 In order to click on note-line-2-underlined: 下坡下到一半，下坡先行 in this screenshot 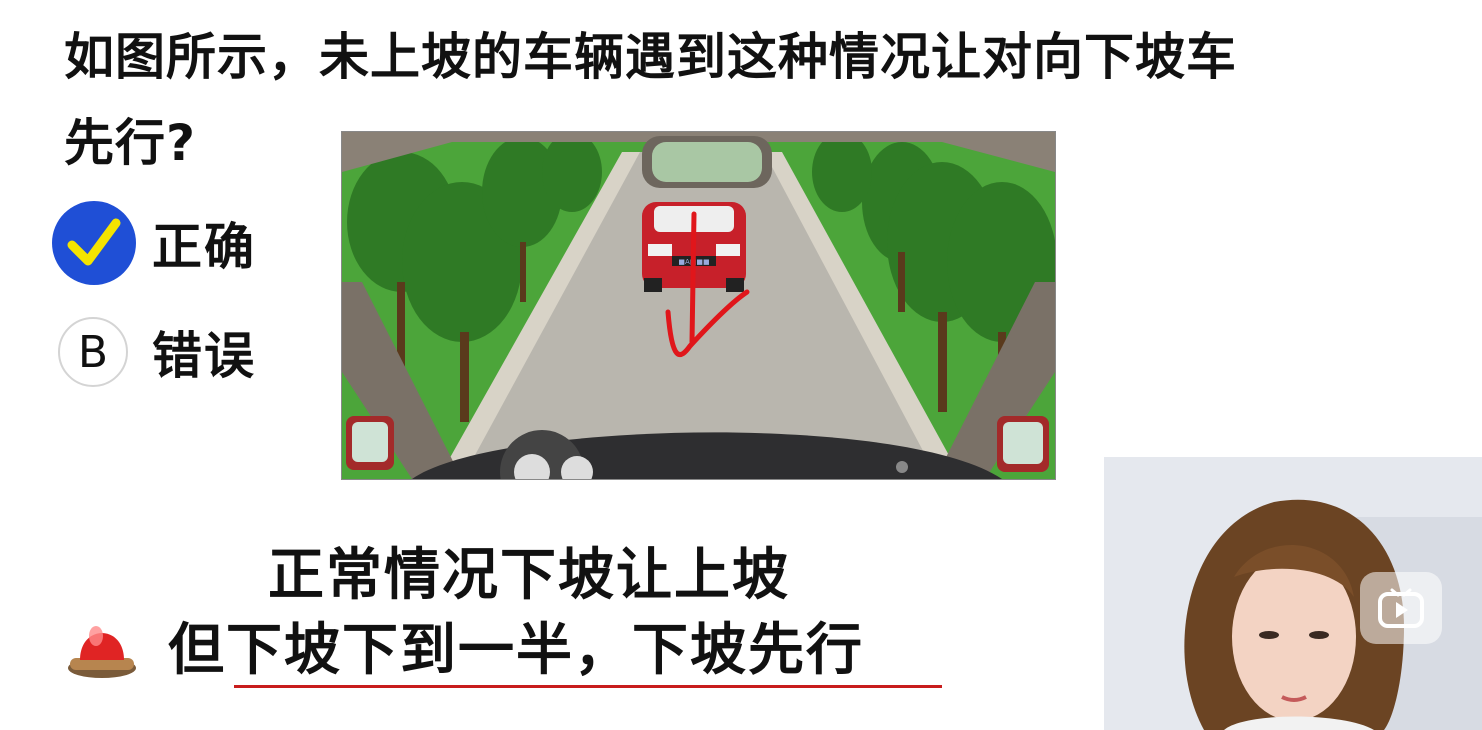, I will do `click(545, 650)`.